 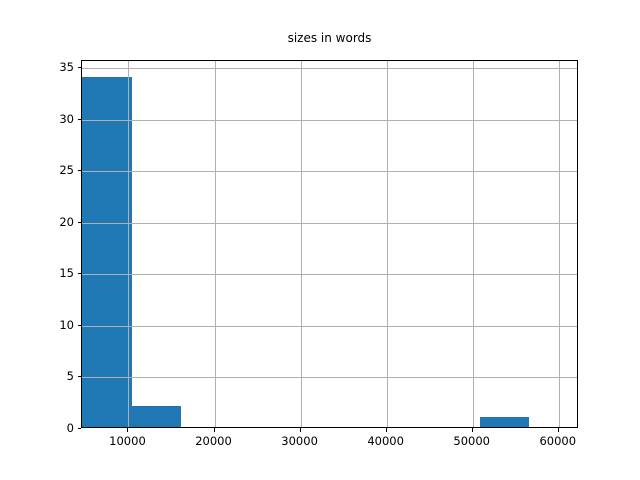 I want to click on ytick-label-25: 25, so click(x=66, y=170).